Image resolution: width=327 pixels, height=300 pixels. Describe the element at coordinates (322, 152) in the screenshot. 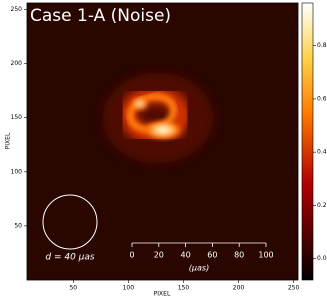

I see `colorbar-tick-label: 0.4` at that location.